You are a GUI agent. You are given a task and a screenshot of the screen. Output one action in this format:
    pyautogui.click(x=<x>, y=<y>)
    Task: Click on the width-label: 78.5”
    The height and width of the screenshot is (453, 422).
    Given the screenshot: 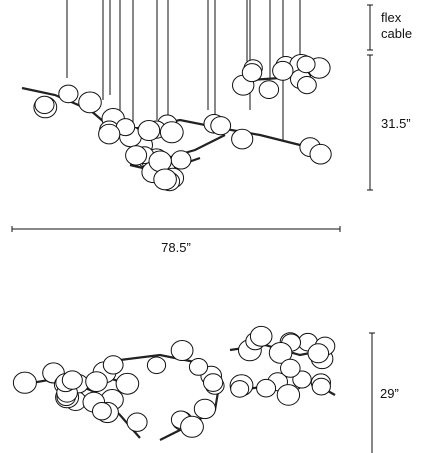 What is the action you would take?
    pyautogui.click(x=176, y=247)
    